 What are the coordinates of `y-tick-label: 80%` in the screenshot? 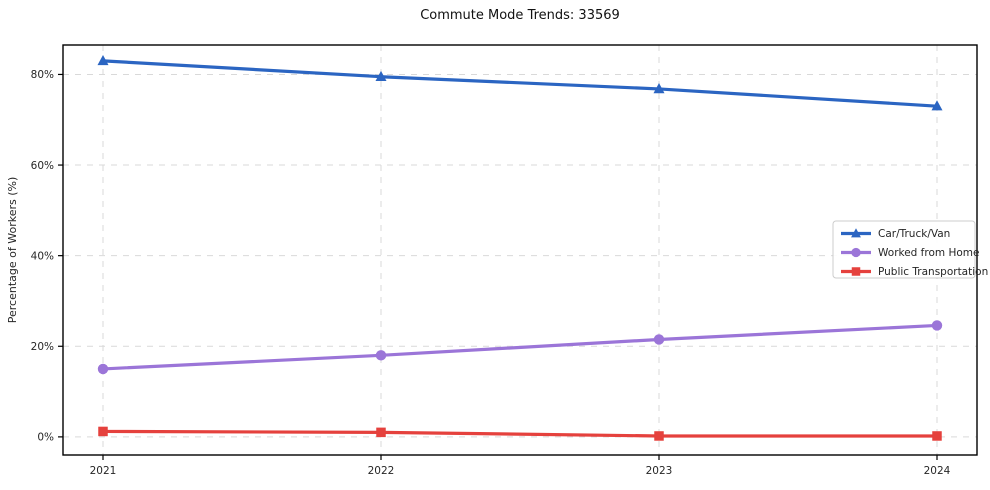 It's located at (42, 75).